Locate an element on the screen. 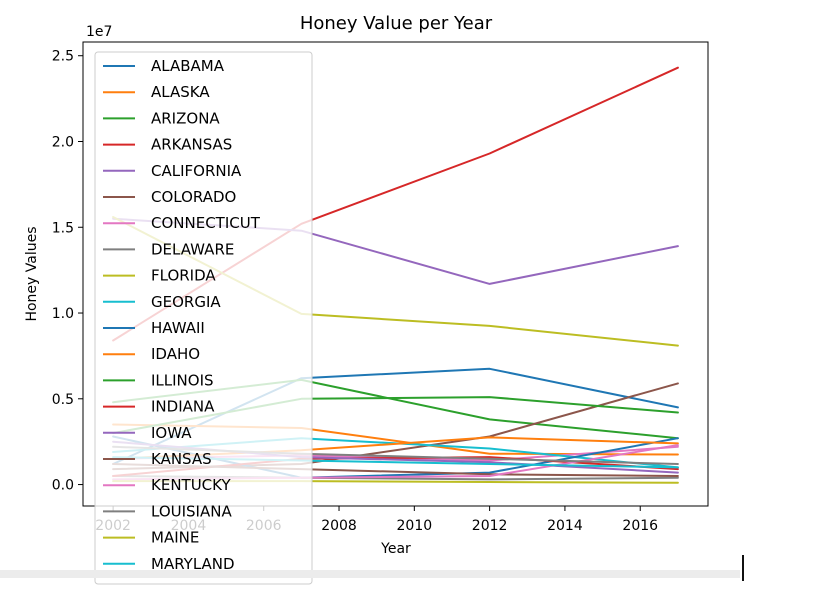 This screenshot has width=818, height=599. y-tick-label: 1.0 is located at coordinates (63, 314).